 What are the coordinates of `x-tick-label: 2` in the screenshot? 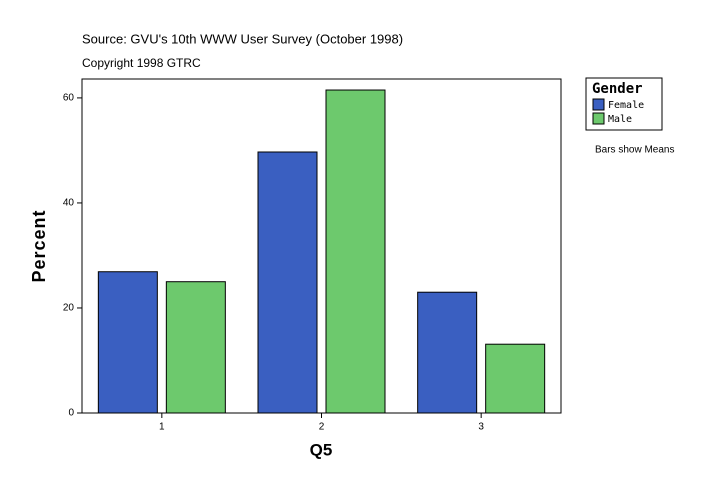 It's located at (322, 427).